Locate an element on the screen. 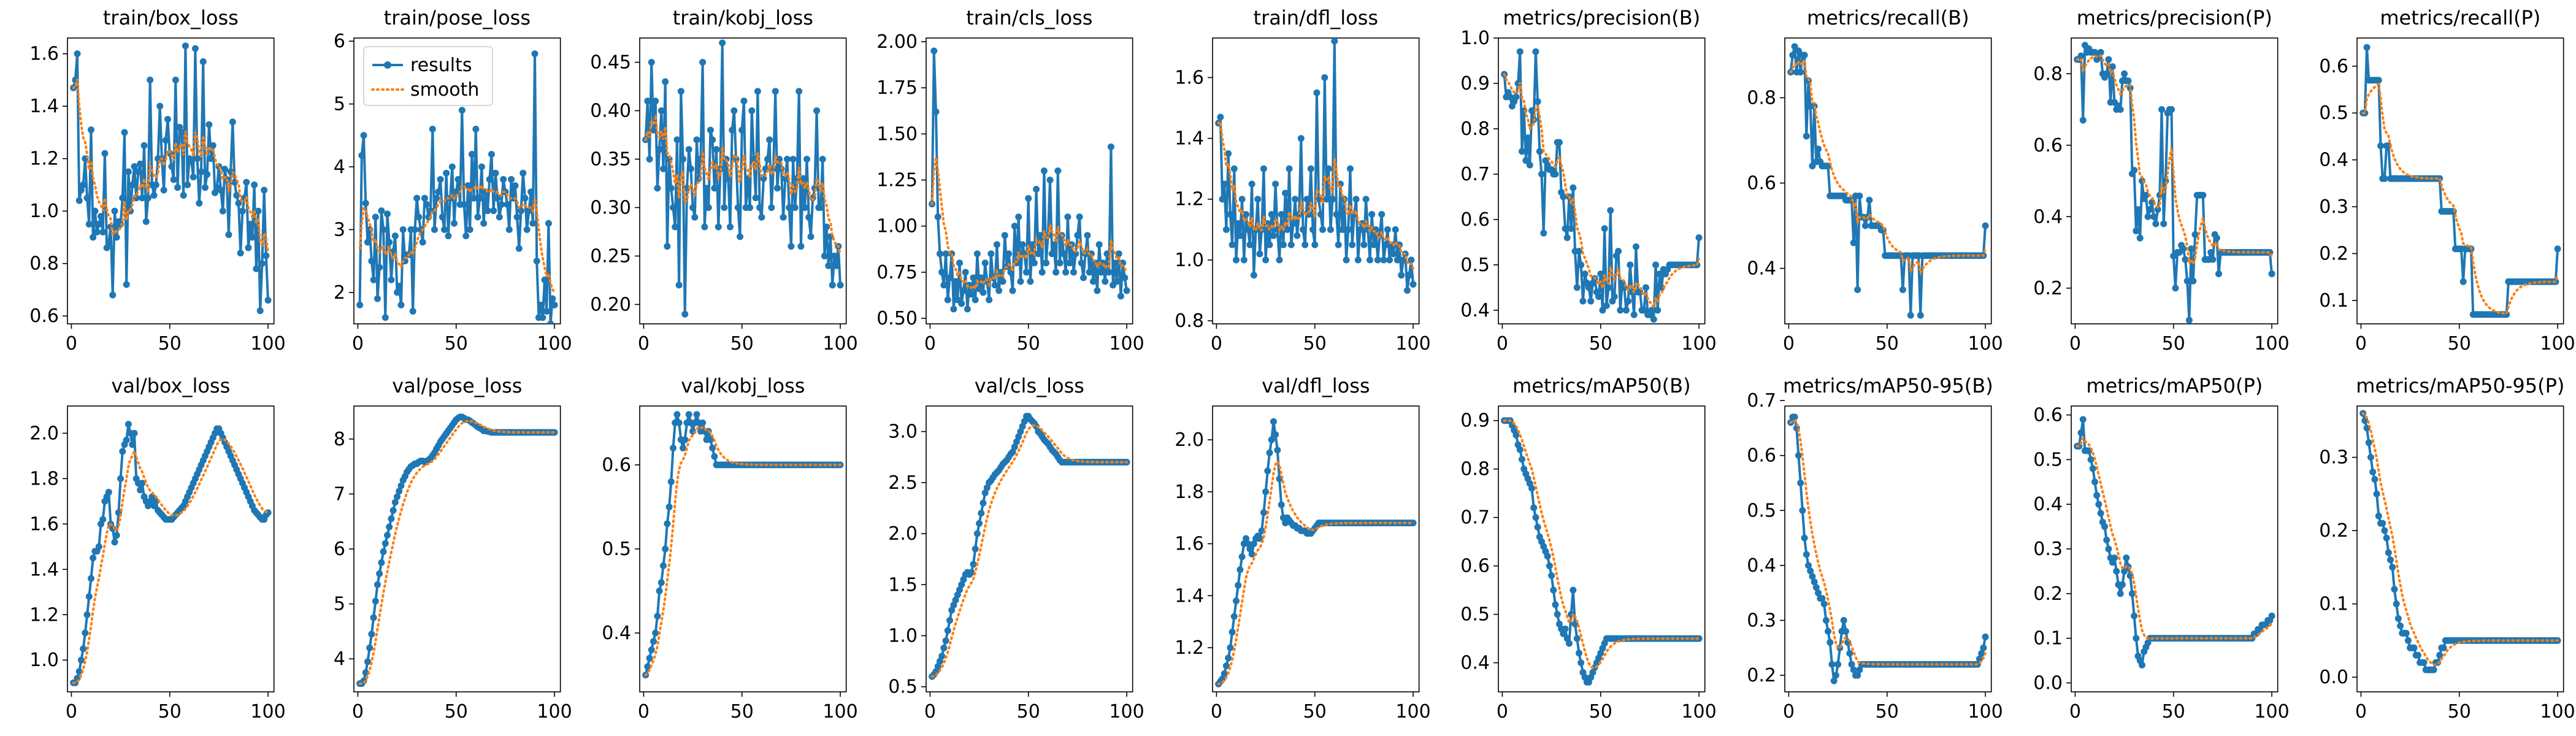  chart-panel-2: train/pose_loss 2 3 4 5 6 0 50 100 results smooth is located at coordinates (429, 184).